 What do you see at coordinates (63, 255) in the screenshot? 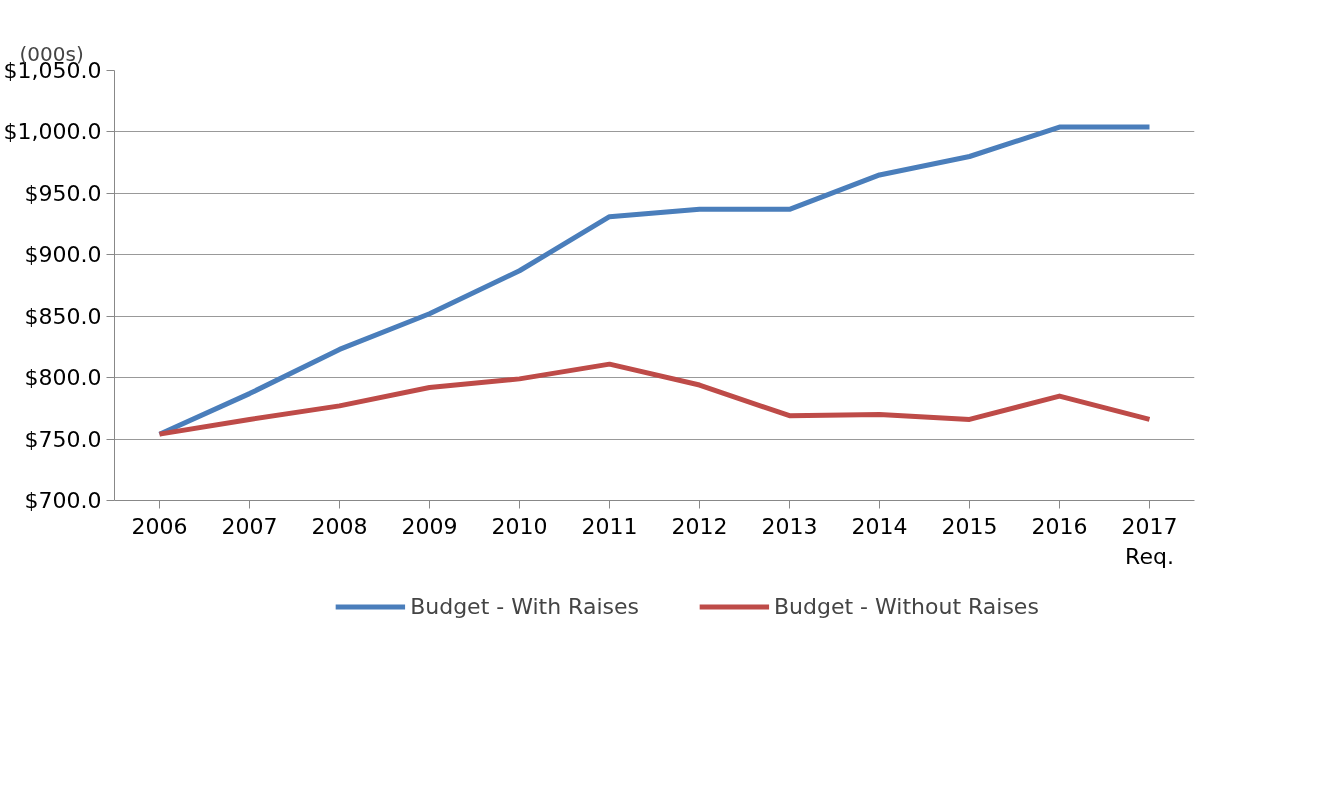
I see `y-tick-label: $900.0` at bounding box center [63, 255].